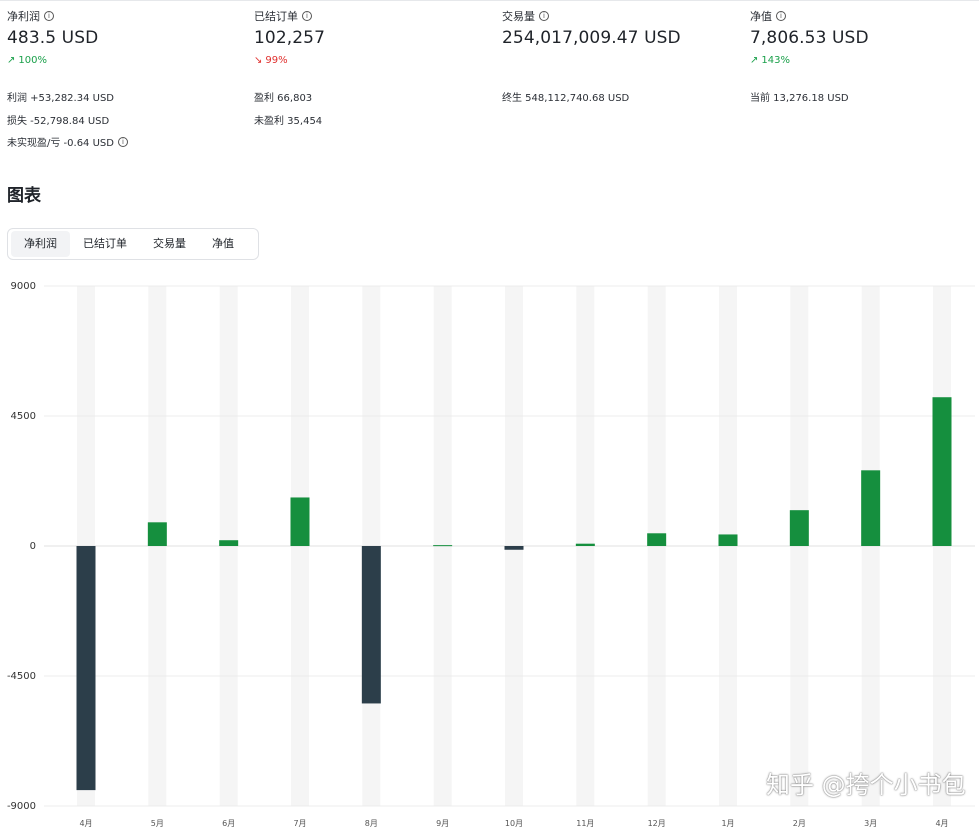  I want to click on stat-equity: 净值 i 7,806.53 USD ↗ 143%, so click(809, 37).